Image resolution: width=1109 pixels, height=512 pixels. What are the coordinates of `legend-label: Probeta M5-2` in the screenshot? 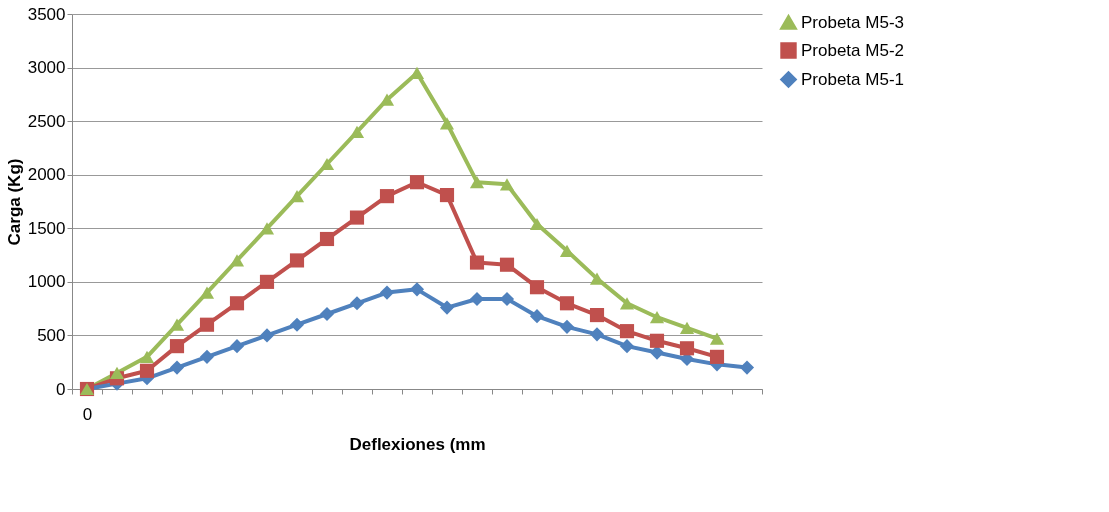 It's located at (852, 50).